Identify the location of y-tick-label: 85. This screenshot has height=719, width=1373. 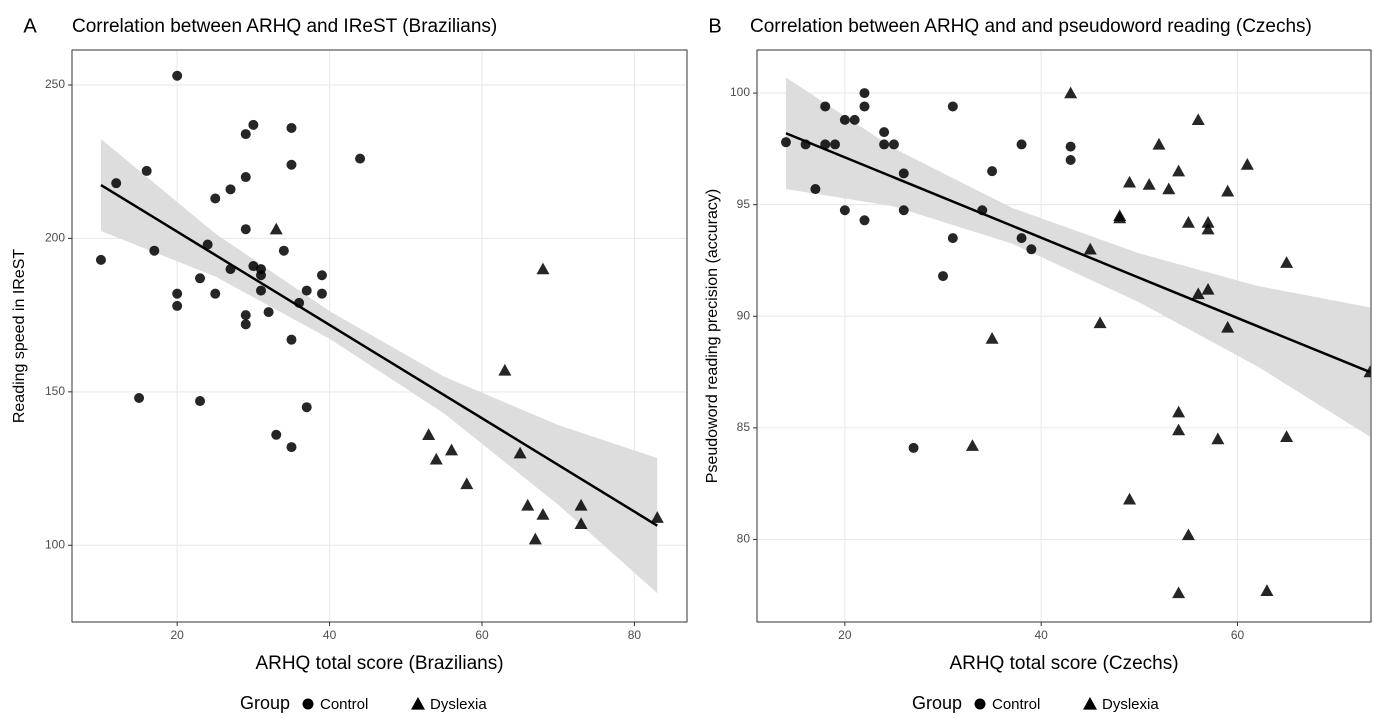
(744, 427).